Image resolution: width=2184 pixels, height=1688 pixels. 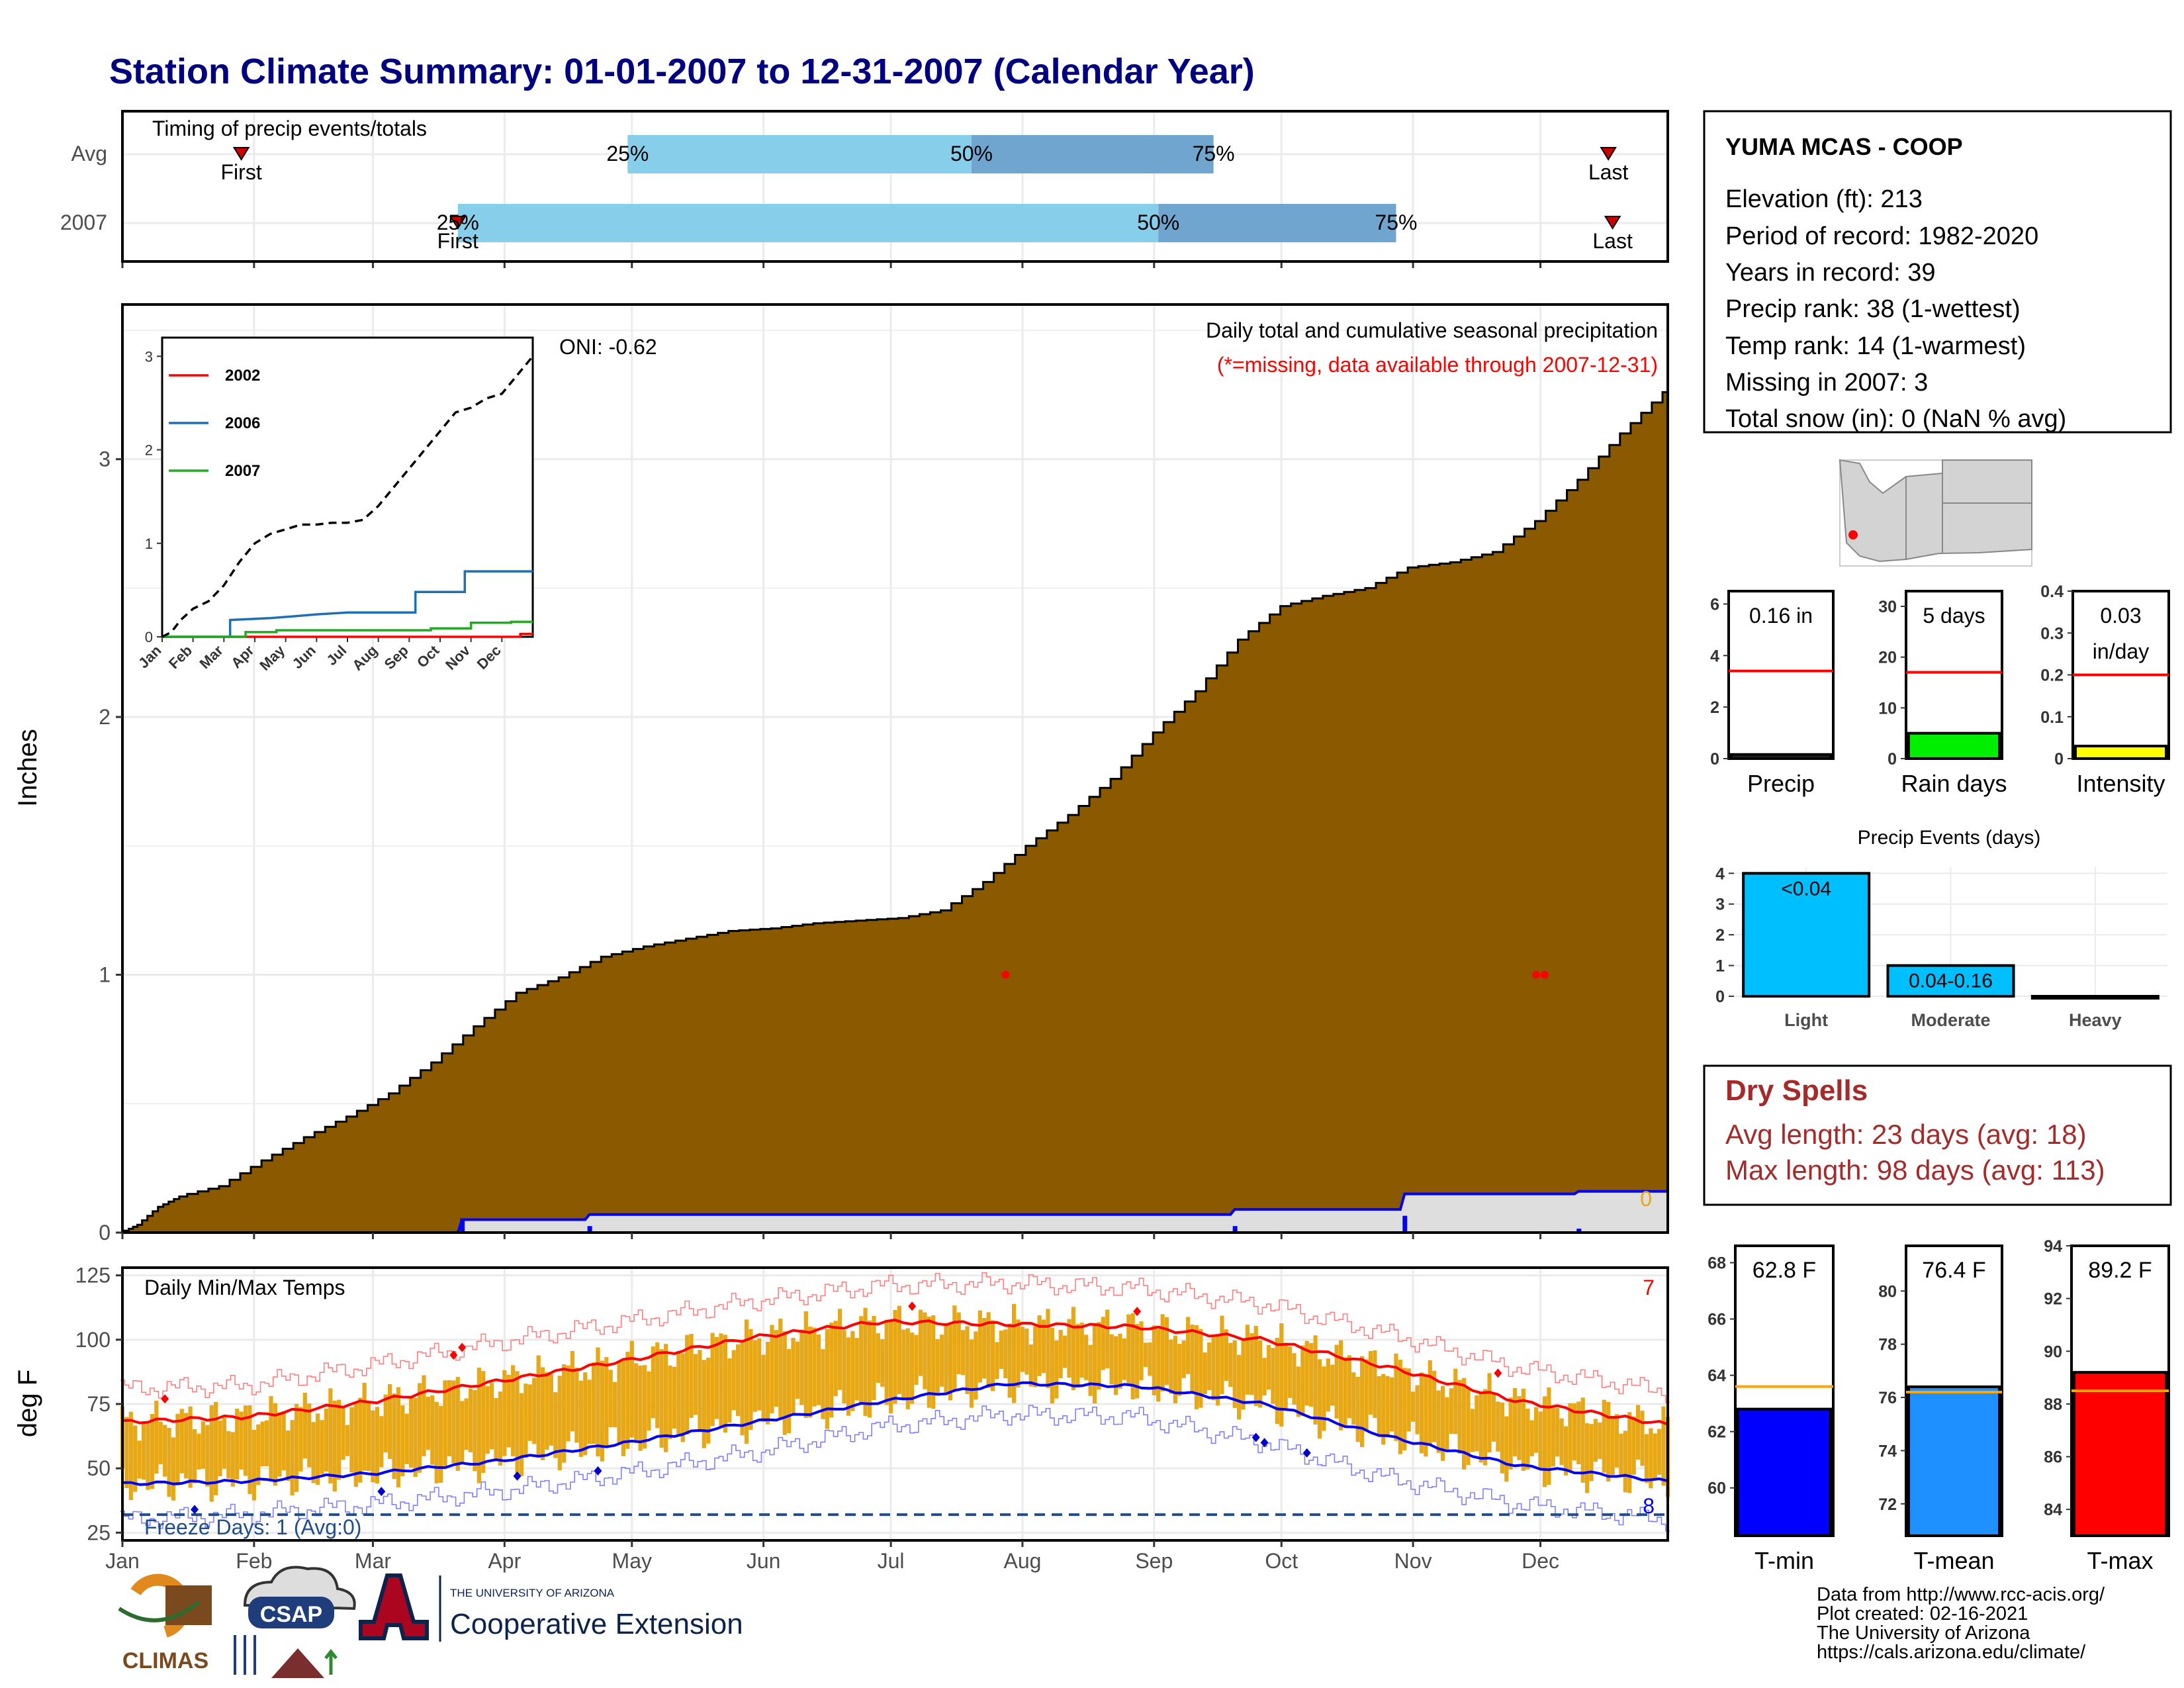 I want to click on summary-y-tick-label: 2, so click(x=1715, y=707).